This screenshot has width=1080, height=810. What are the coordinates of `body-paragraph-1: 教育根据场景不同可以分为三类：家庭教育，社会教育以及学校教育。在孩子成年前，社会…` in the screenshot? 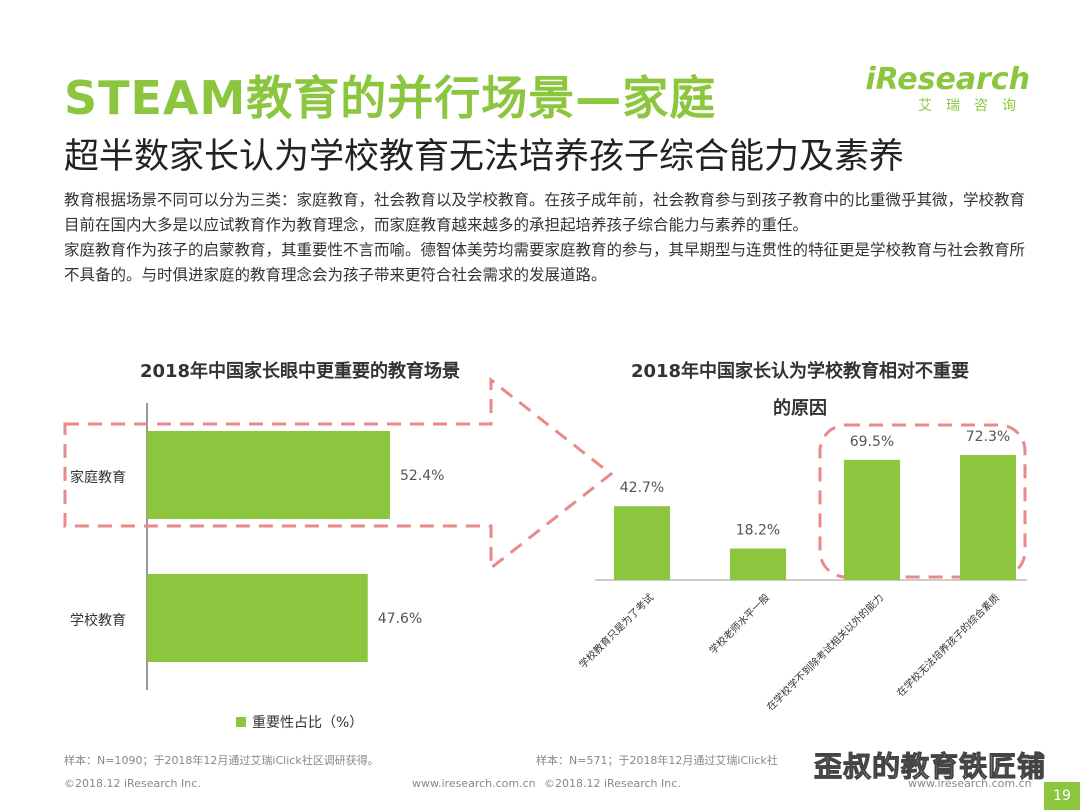 It's located at (545, 212).